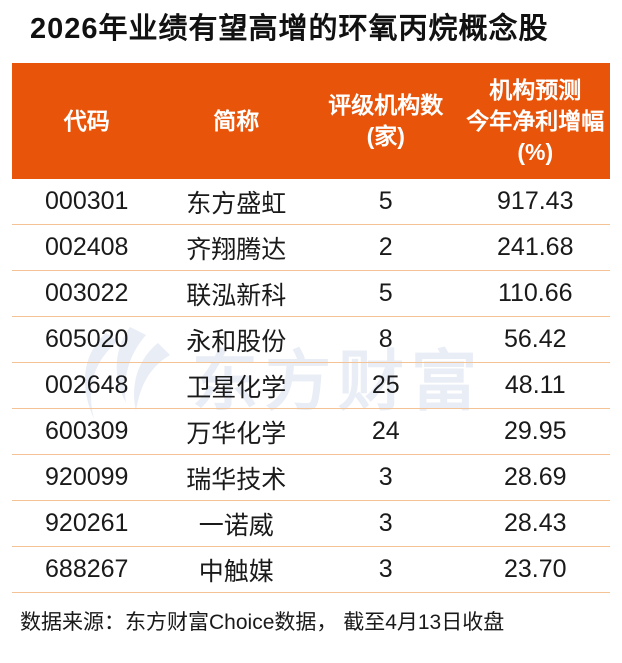  Describe the element at coordinates (385, 339) in the screenshot. I see `cell-agencies: 8` at that location.